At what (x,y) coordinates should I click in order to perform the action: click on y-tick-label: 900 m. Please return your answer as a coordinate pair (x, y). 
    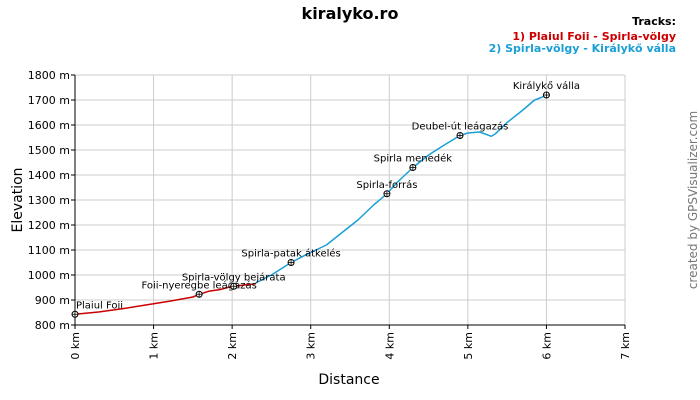
    Looking at the image, I should click on (52, 300).